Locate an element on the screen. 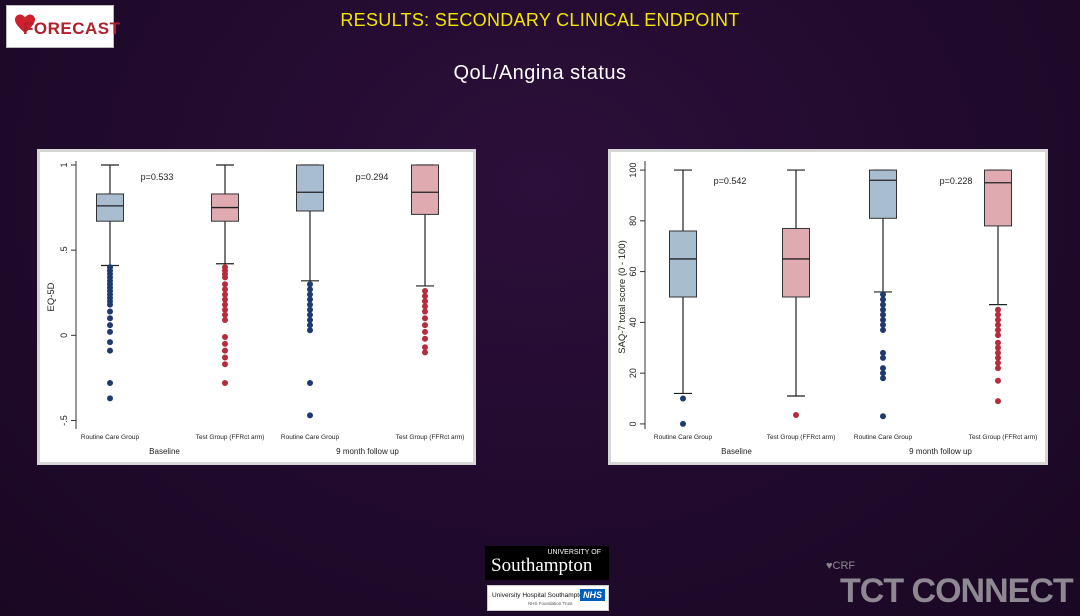 Image resolution: width=1080 pixels, height=616 pixels. university-name: Southampton is located at coordinates (542, 565).